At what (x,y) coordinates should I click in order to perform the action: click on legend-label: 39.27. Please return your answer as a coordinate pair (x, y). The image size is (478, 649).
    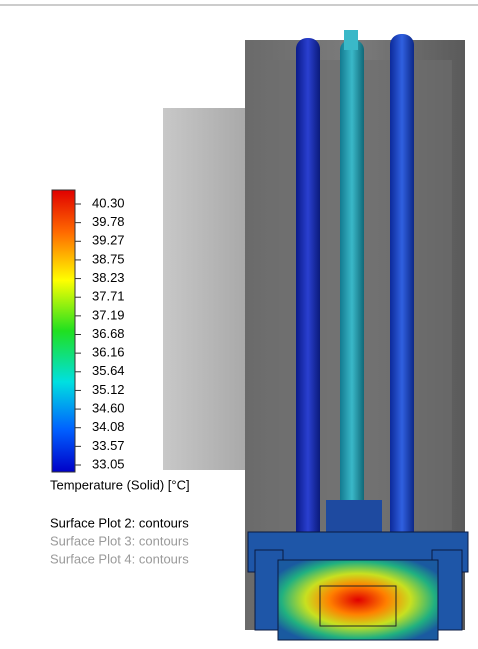
    Looking at the image, I should click on (108, 240).